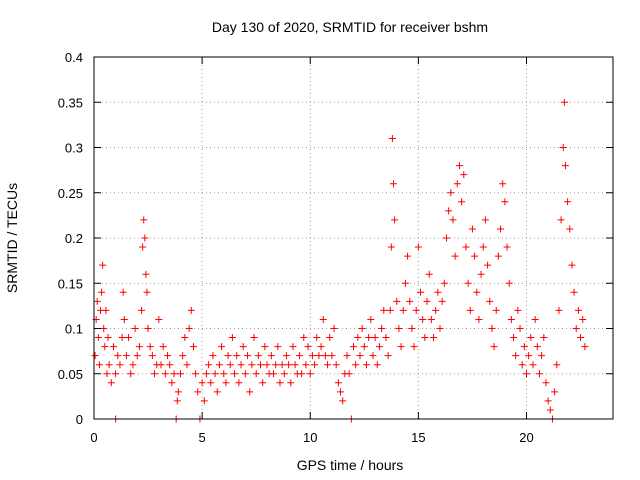  Describe the element at coordinates (350, 465) in the screenshot. I see `x-axis-label: GPS time / hours` at that location.